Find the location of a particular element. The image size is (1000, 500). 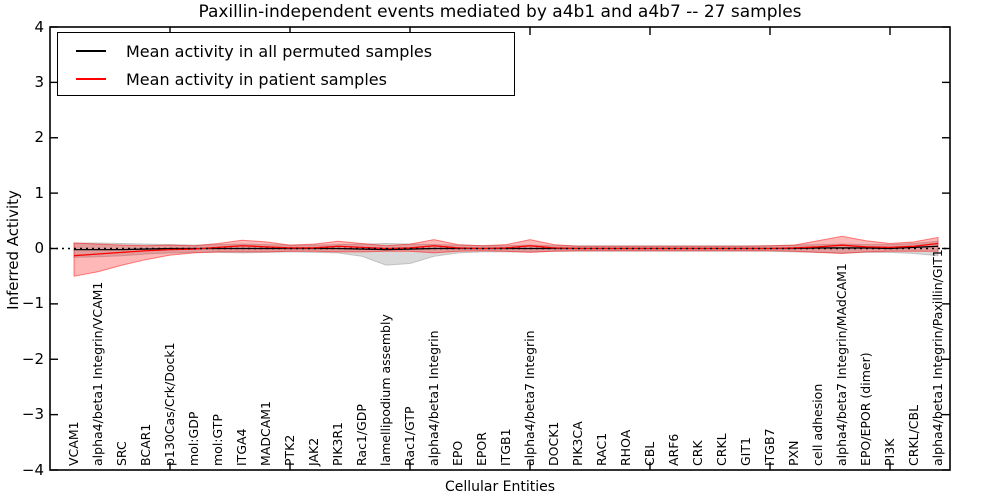

x-tick-label: ITGA4 is located at coordinates (241, 447).